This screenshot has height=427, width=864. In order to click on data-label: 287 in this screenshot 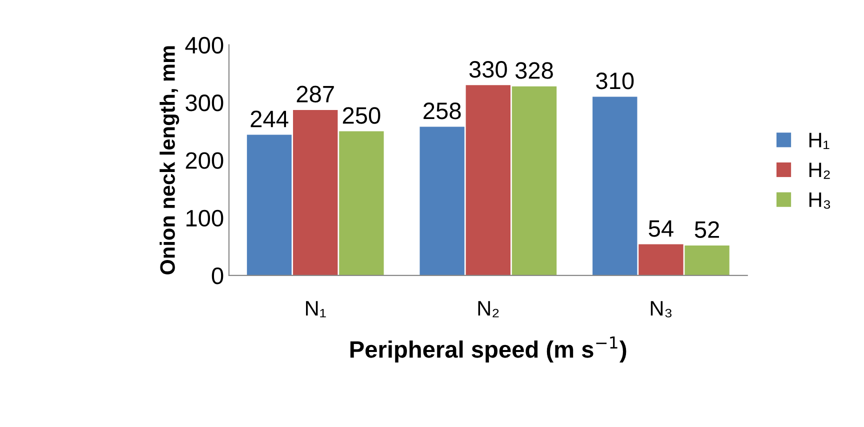, I will do `click(315, 94)`.